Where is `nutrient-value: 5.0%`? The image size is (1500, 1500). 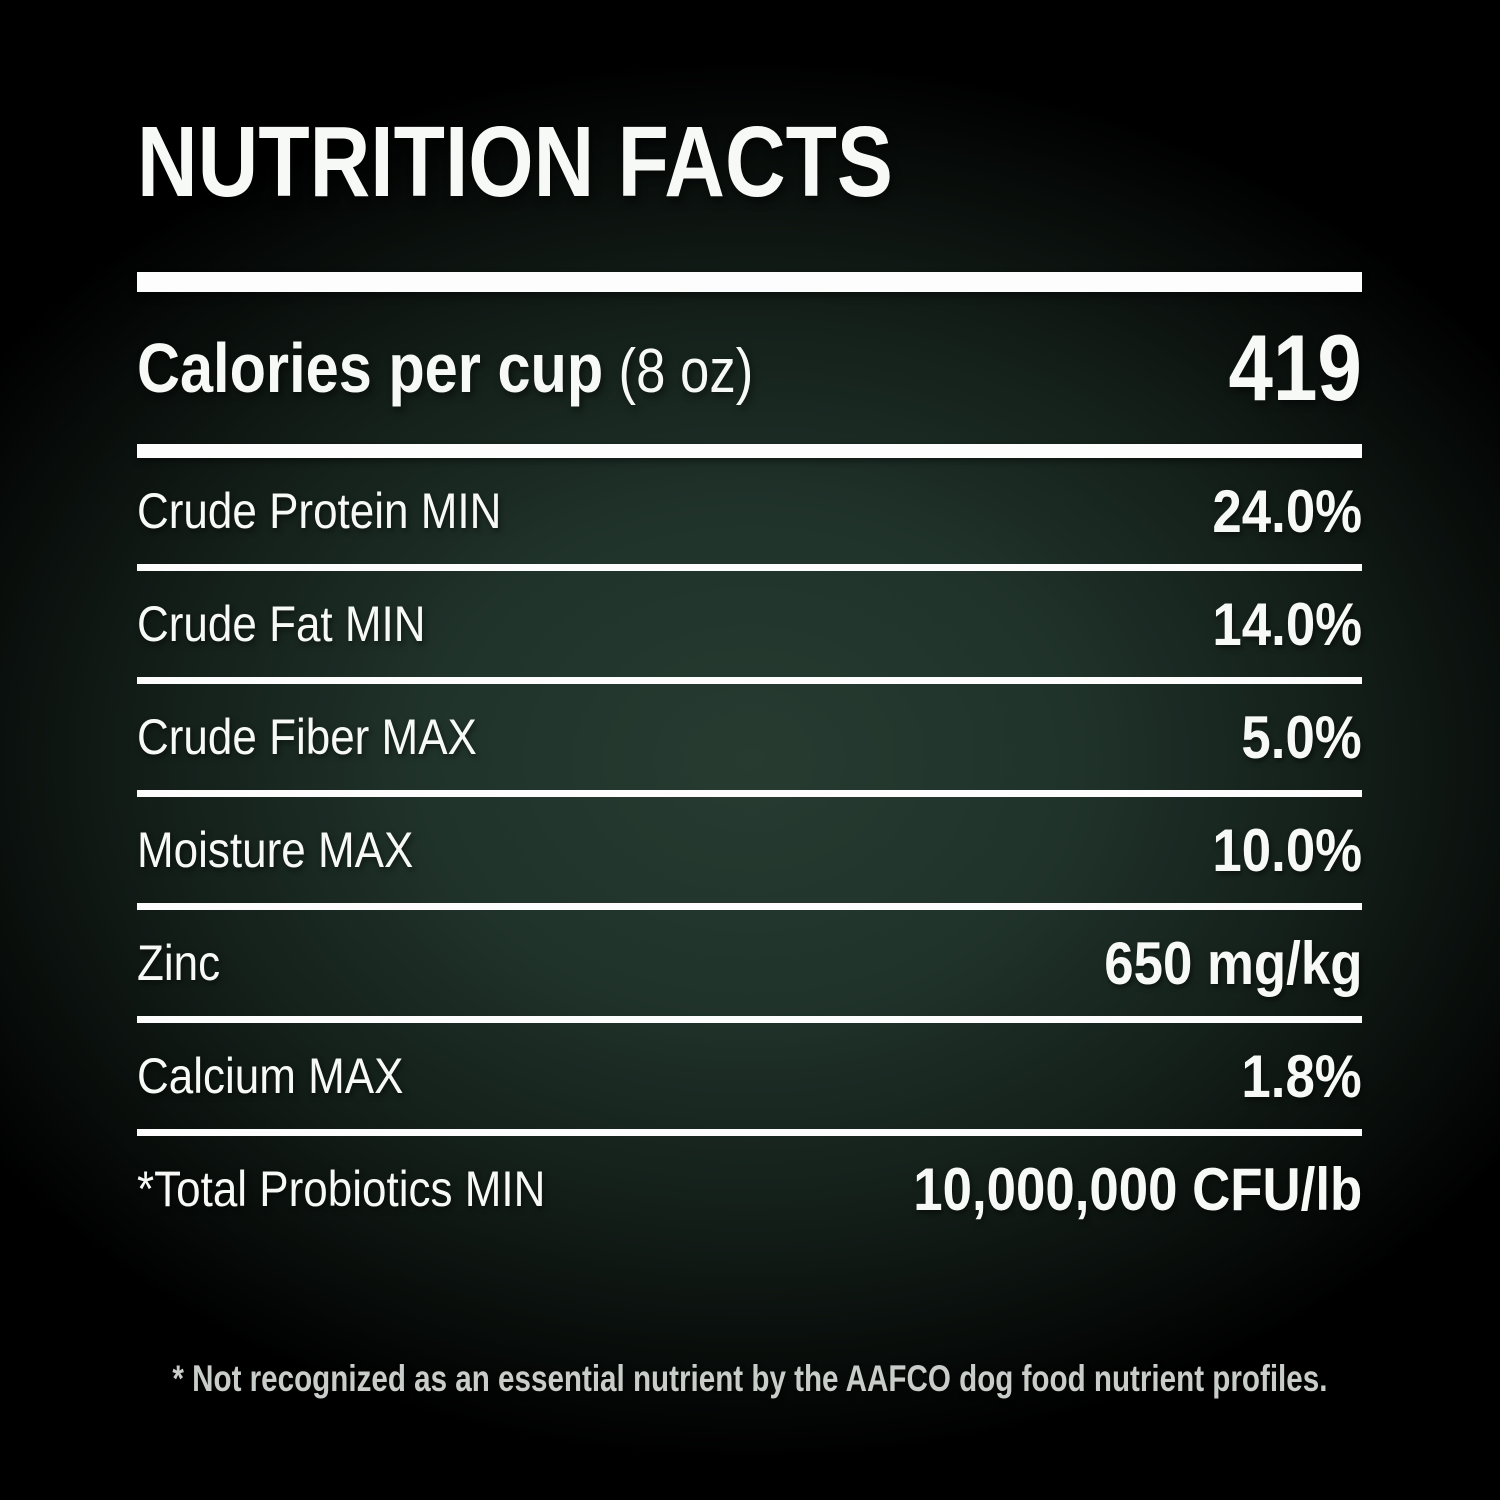
nutrient-value: 5.0% is located at coordinates (1301, 737).